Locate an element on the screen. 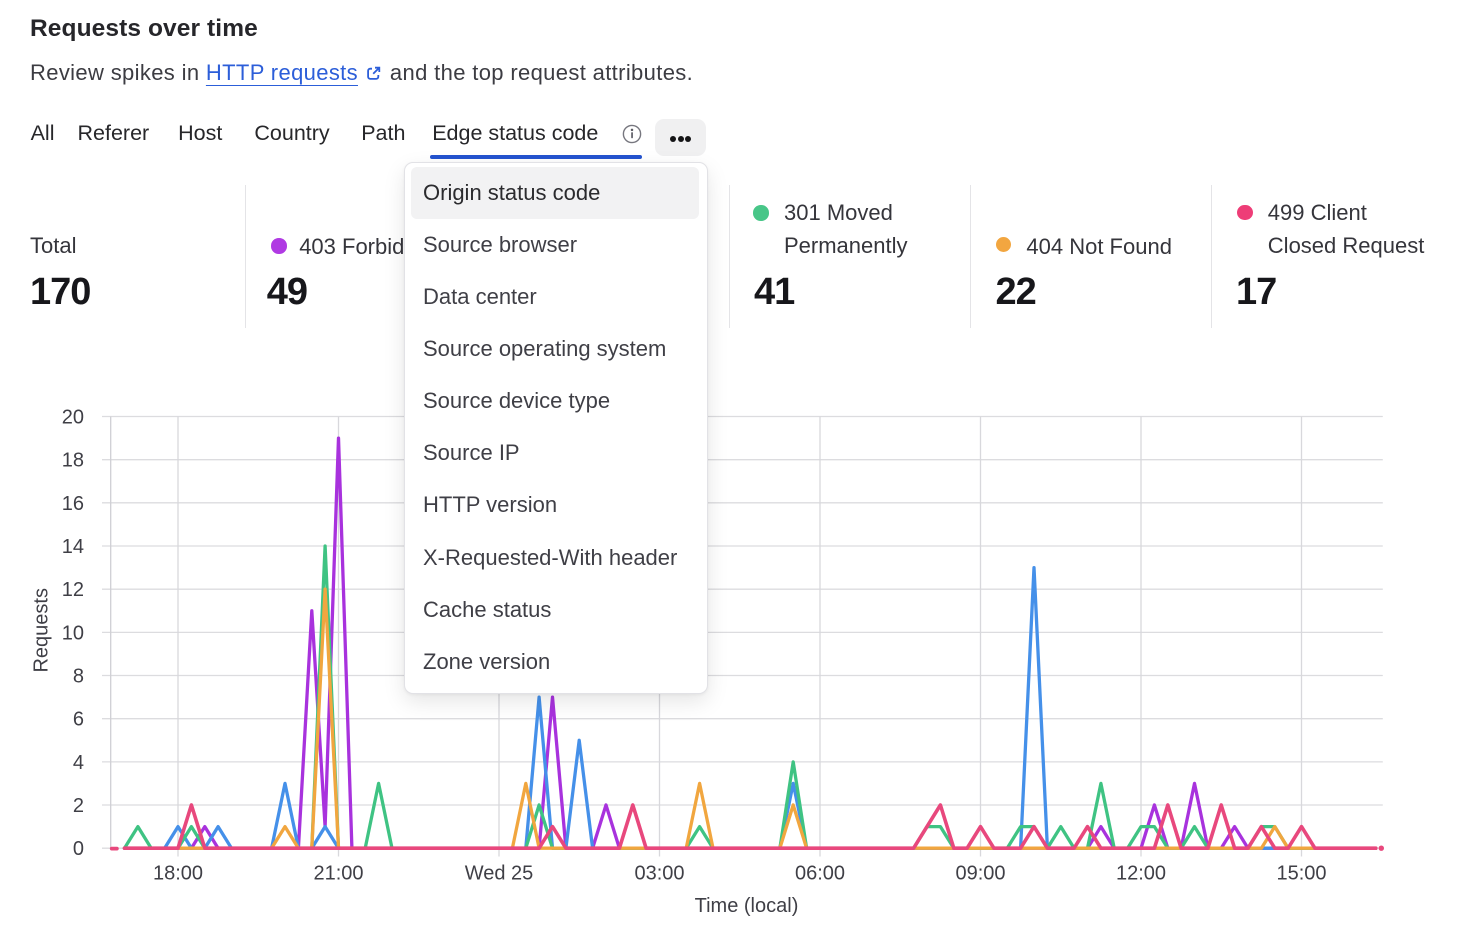  svg-text: 18 is located at coordinates (73, 461).